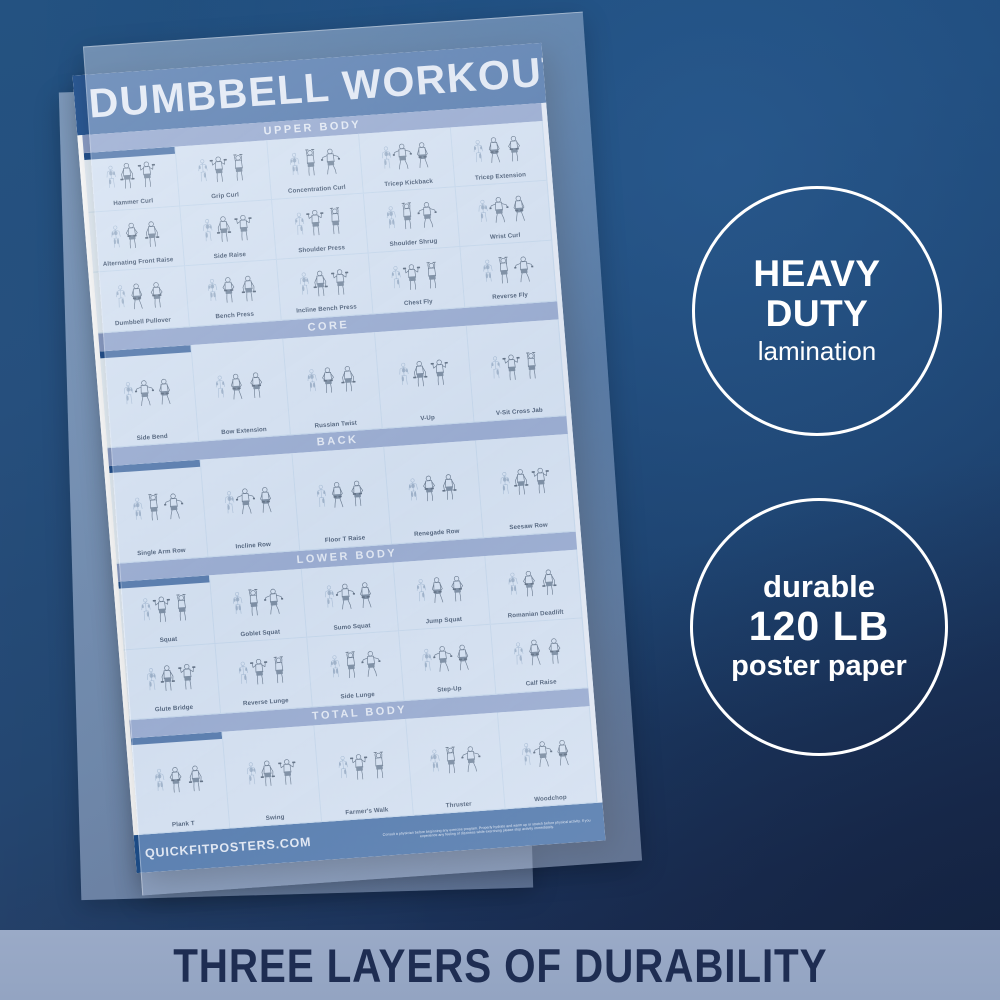 This screenshot has height=1000, width=1000. I want to click on exercise-cell: Alternating Front Raise, so click(137, 240).